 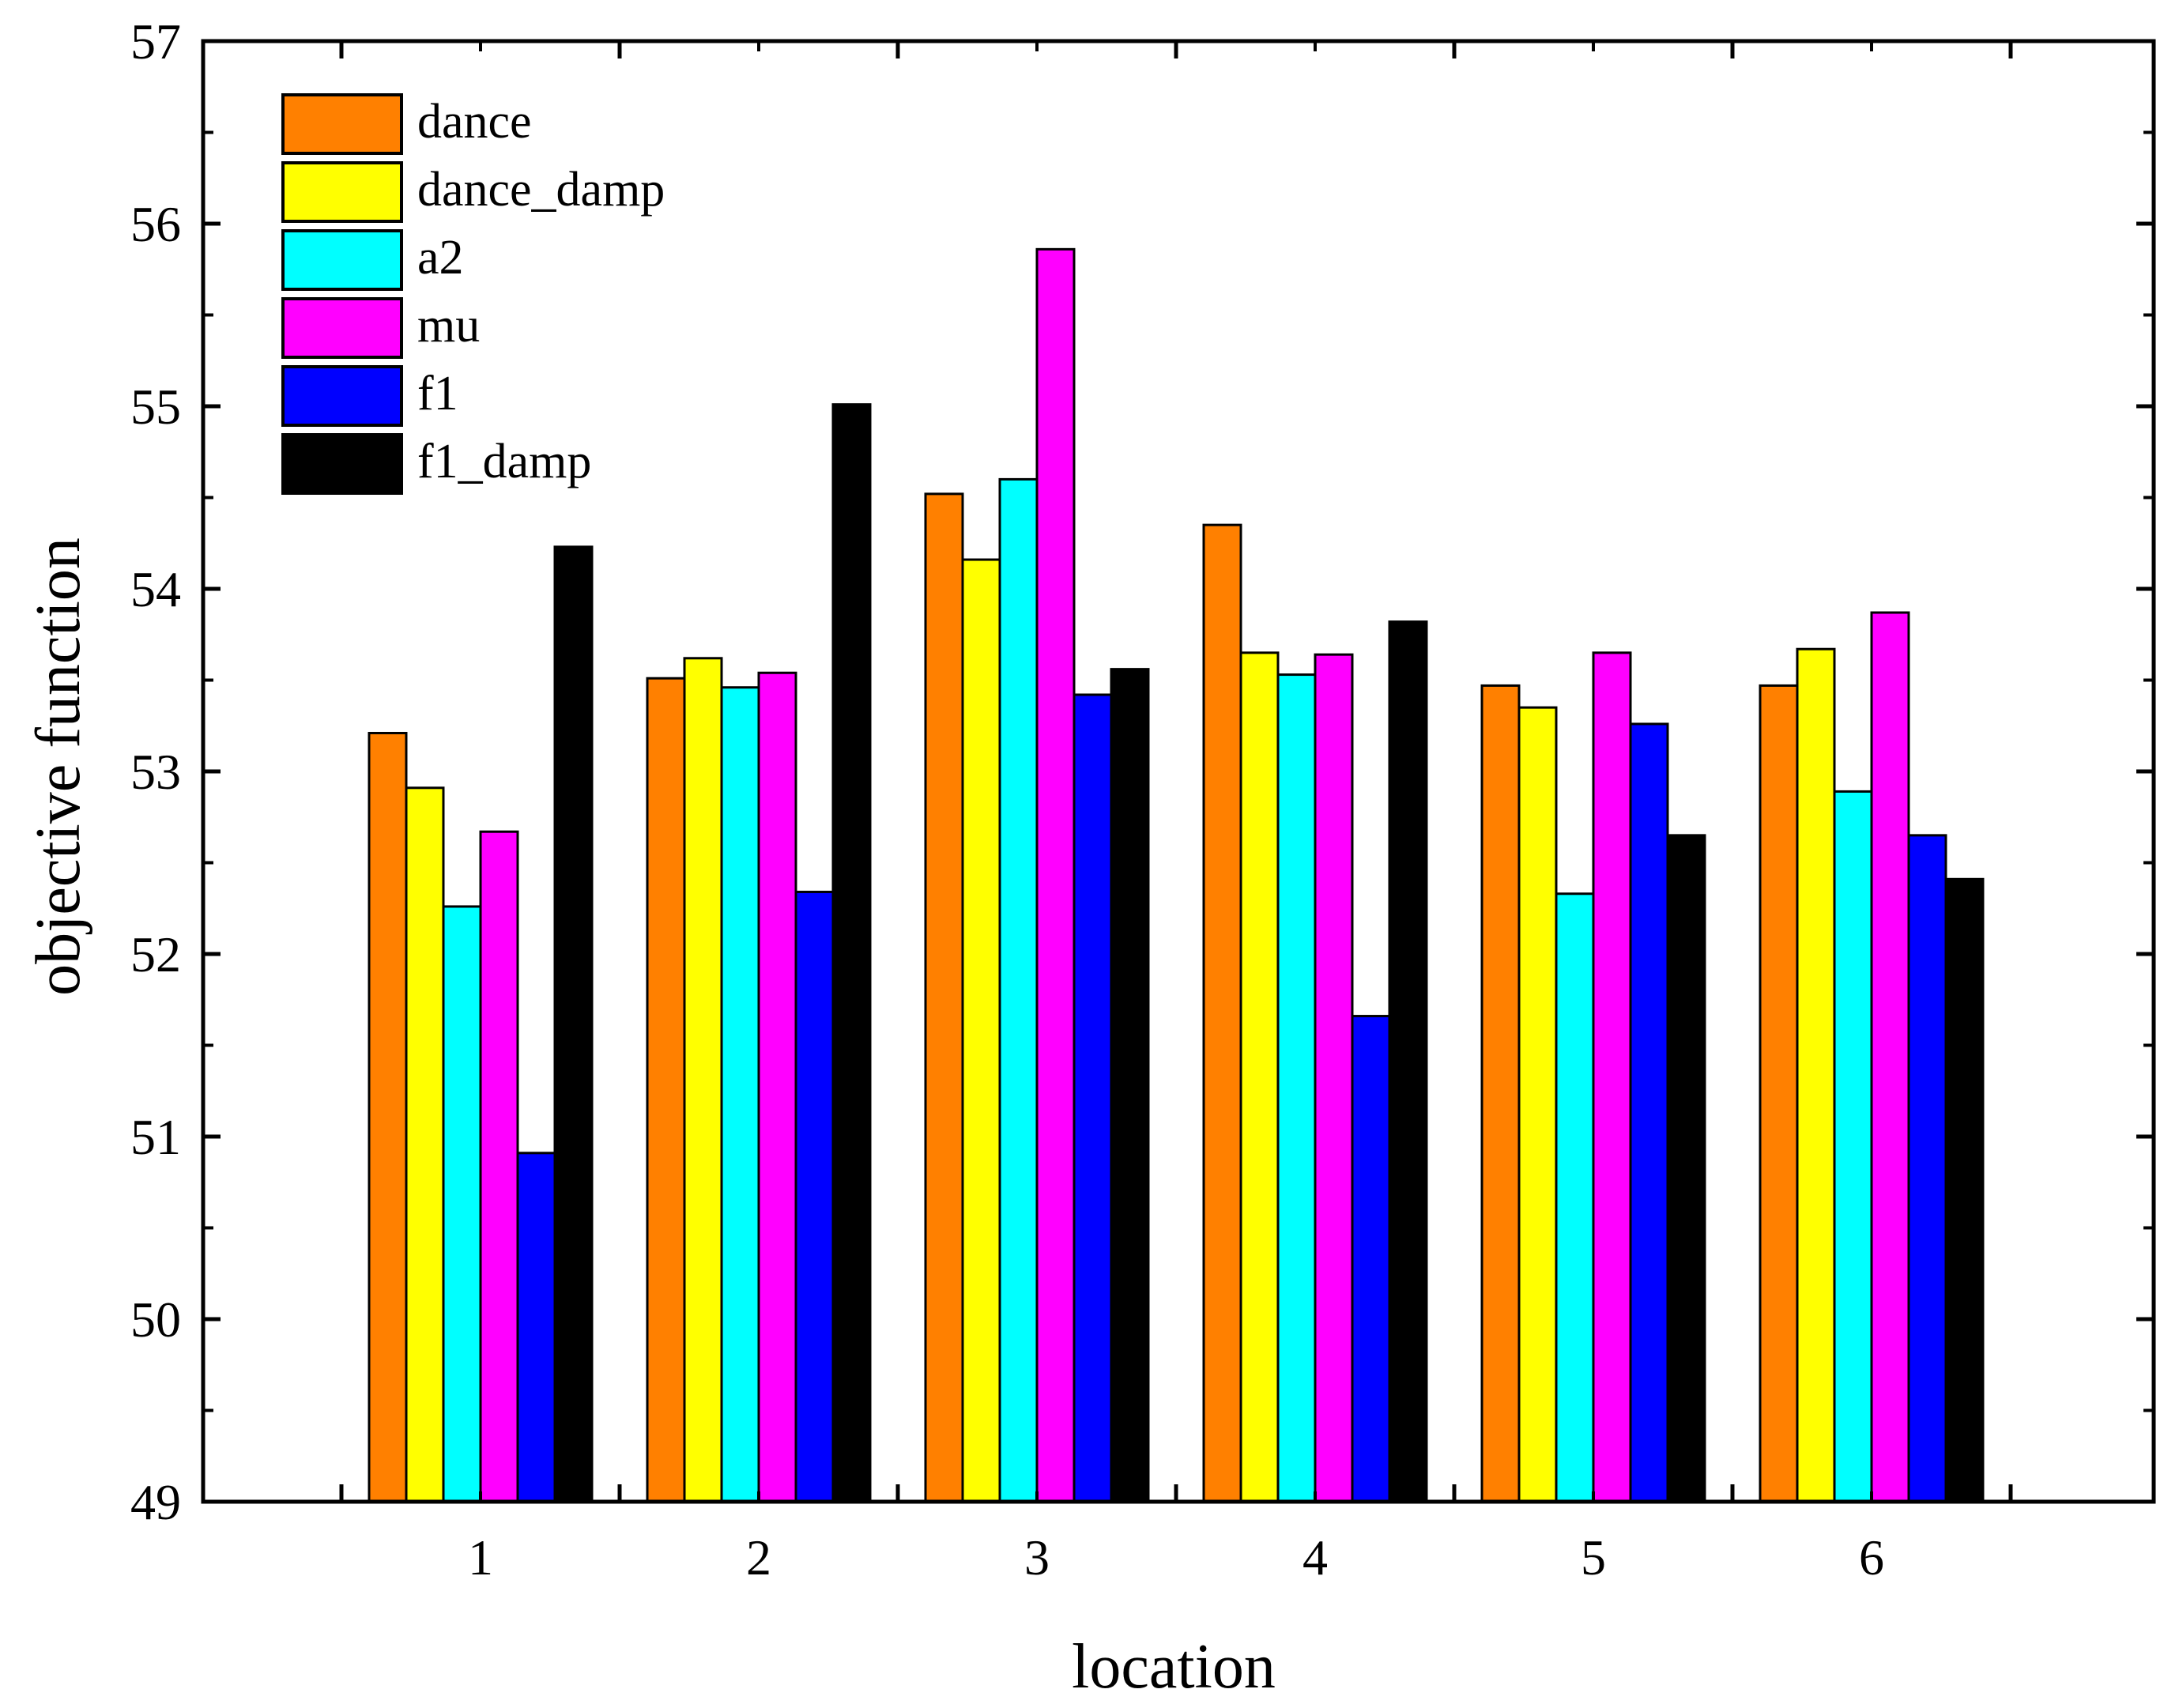 What do you see at coordinates (155, 41) in the screenshot?
I see `y-tick-label: 57` at bounding box center [155, 41].